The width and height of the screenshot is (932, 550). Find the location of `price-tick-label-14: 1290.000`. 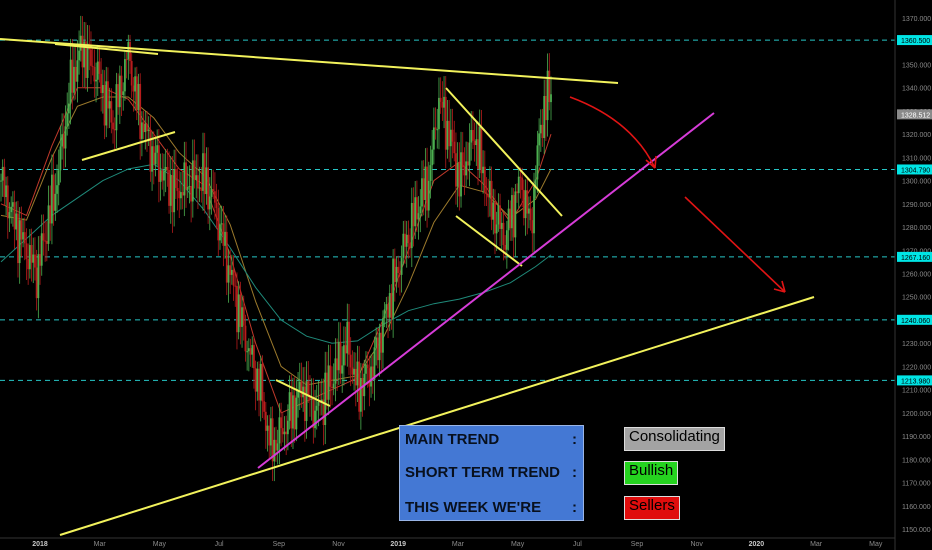

price-tick-label-14: 1290.000 is located at coordinates (916, 205).